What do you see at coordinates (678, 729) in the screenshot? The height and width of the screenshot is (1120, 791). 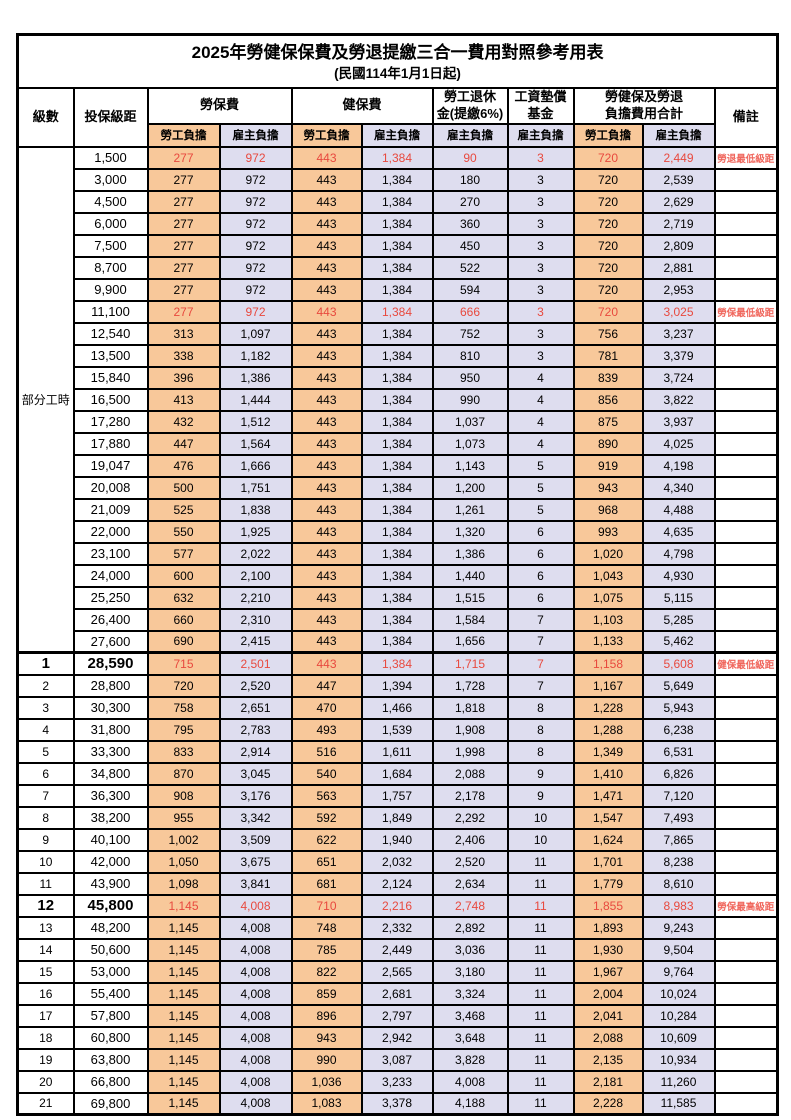 I see `total-employer-fee: 6,238` at bounding box center [678, 729].